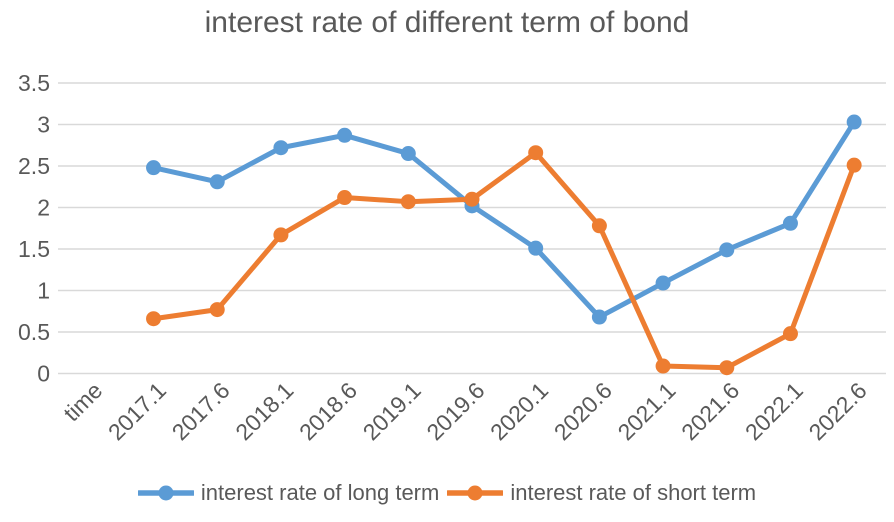 The height and width of the screenshot is (522, 894). I want to click on y-axis-tick-label: 1.5, so click(34, 249).